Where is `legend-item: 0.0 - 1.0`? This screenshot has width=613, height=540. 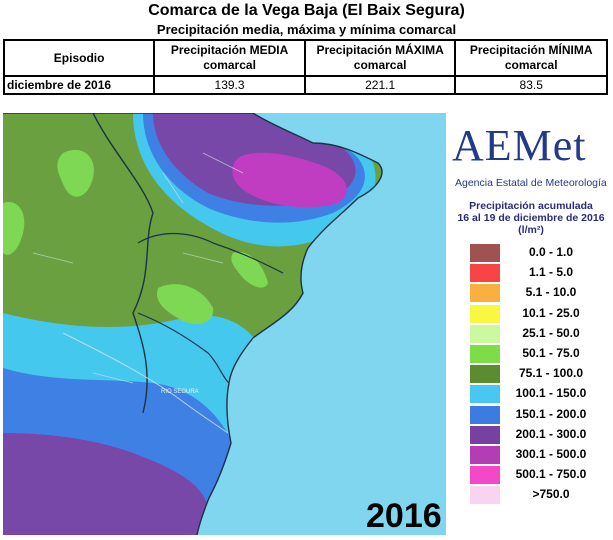 legend-item: 0.0 - 1.0 is located at coordinates (540, 253).